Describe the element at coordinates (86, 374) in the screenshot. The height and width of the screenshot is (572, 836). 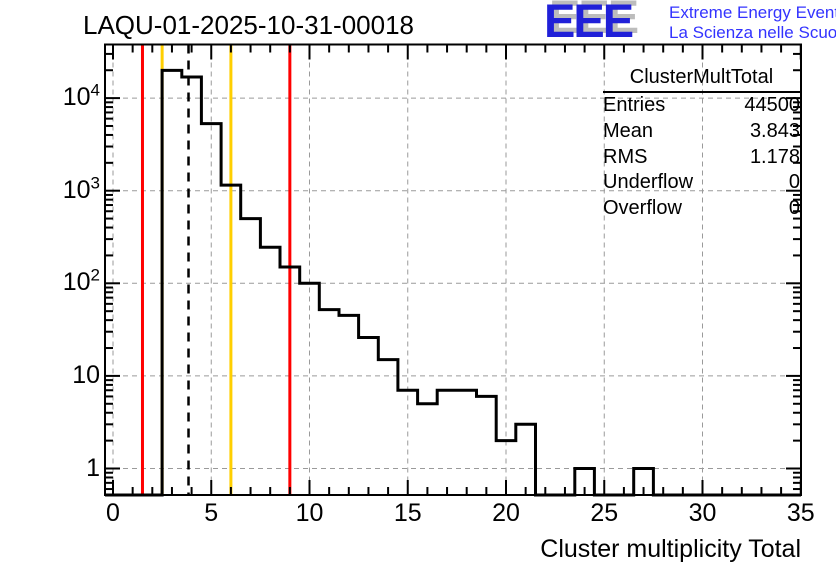
I see `y-tick-label-10: 10` at that location.